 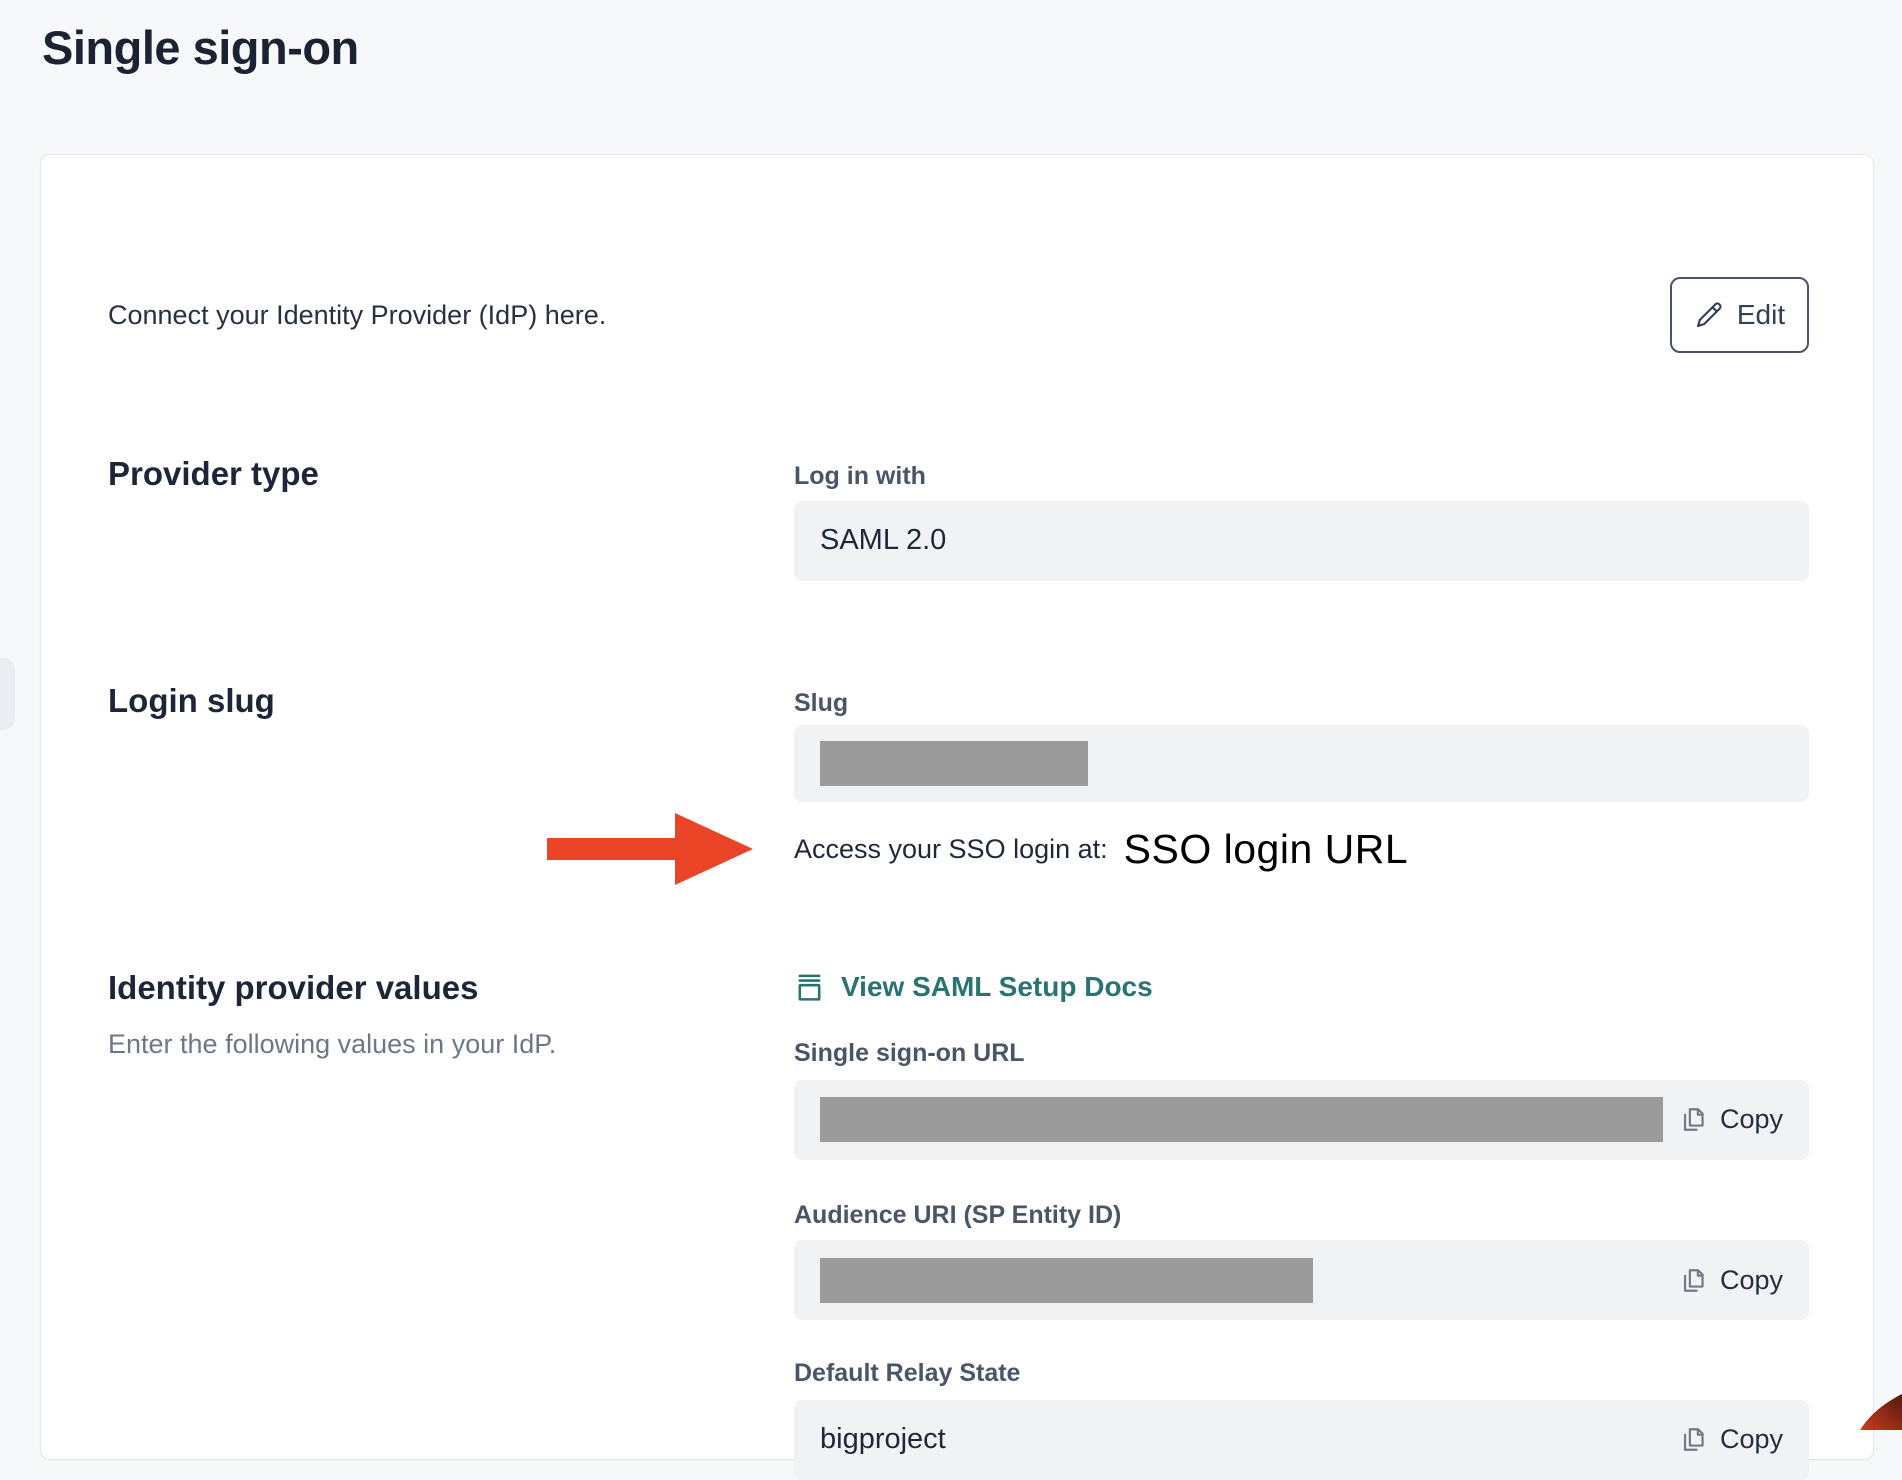 What do you see at coordinates (821, 702) in the screenshot?
I see `slug-label: Slug` at bounding box center [821, 702].